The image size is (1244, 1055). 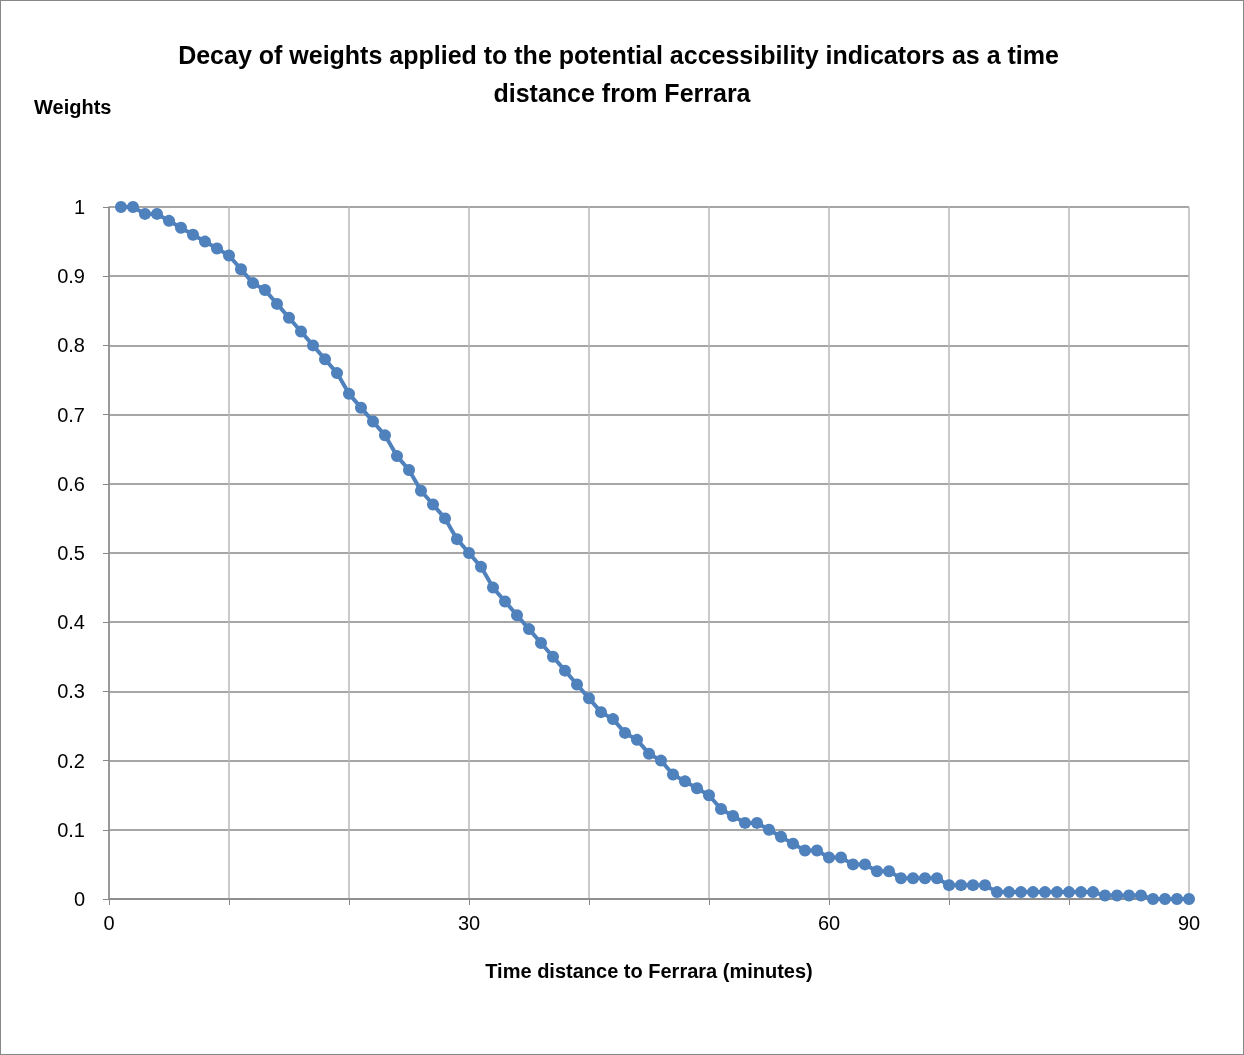 I want to click on y-axis-title: Weights, so click(x=73, y=107).